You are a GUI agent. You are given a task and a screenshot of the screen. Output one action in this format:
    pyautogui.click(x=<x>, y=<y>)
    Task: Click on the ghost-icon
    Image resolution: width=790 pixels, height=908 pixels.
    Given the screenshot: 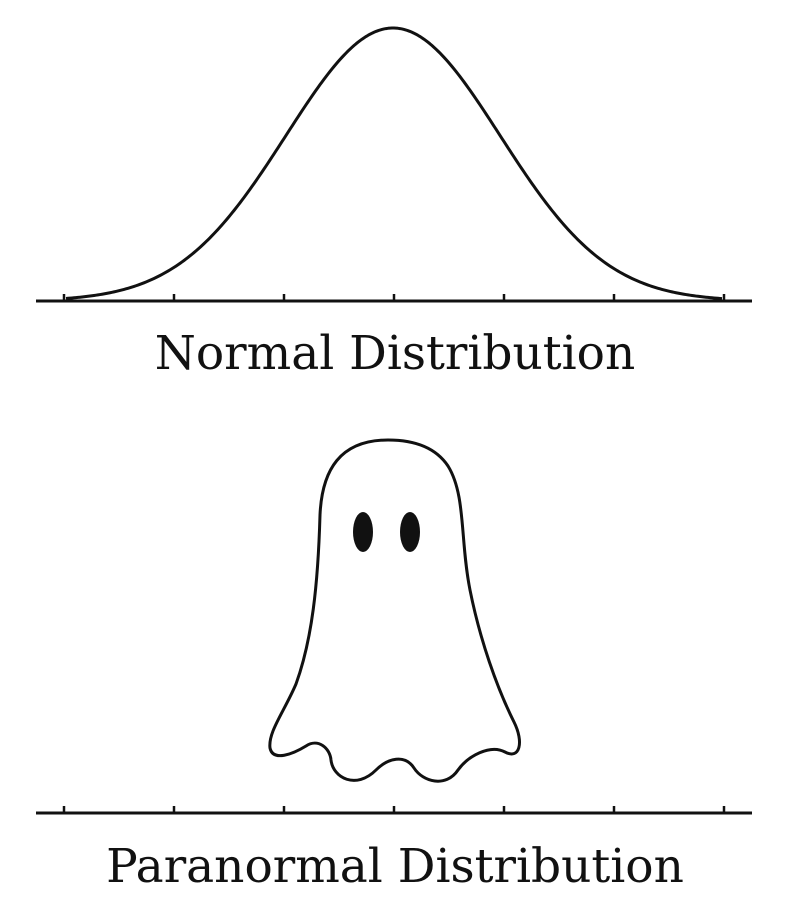 What is the action you would take?
    pyautogui.click(x=394, y=610)
    